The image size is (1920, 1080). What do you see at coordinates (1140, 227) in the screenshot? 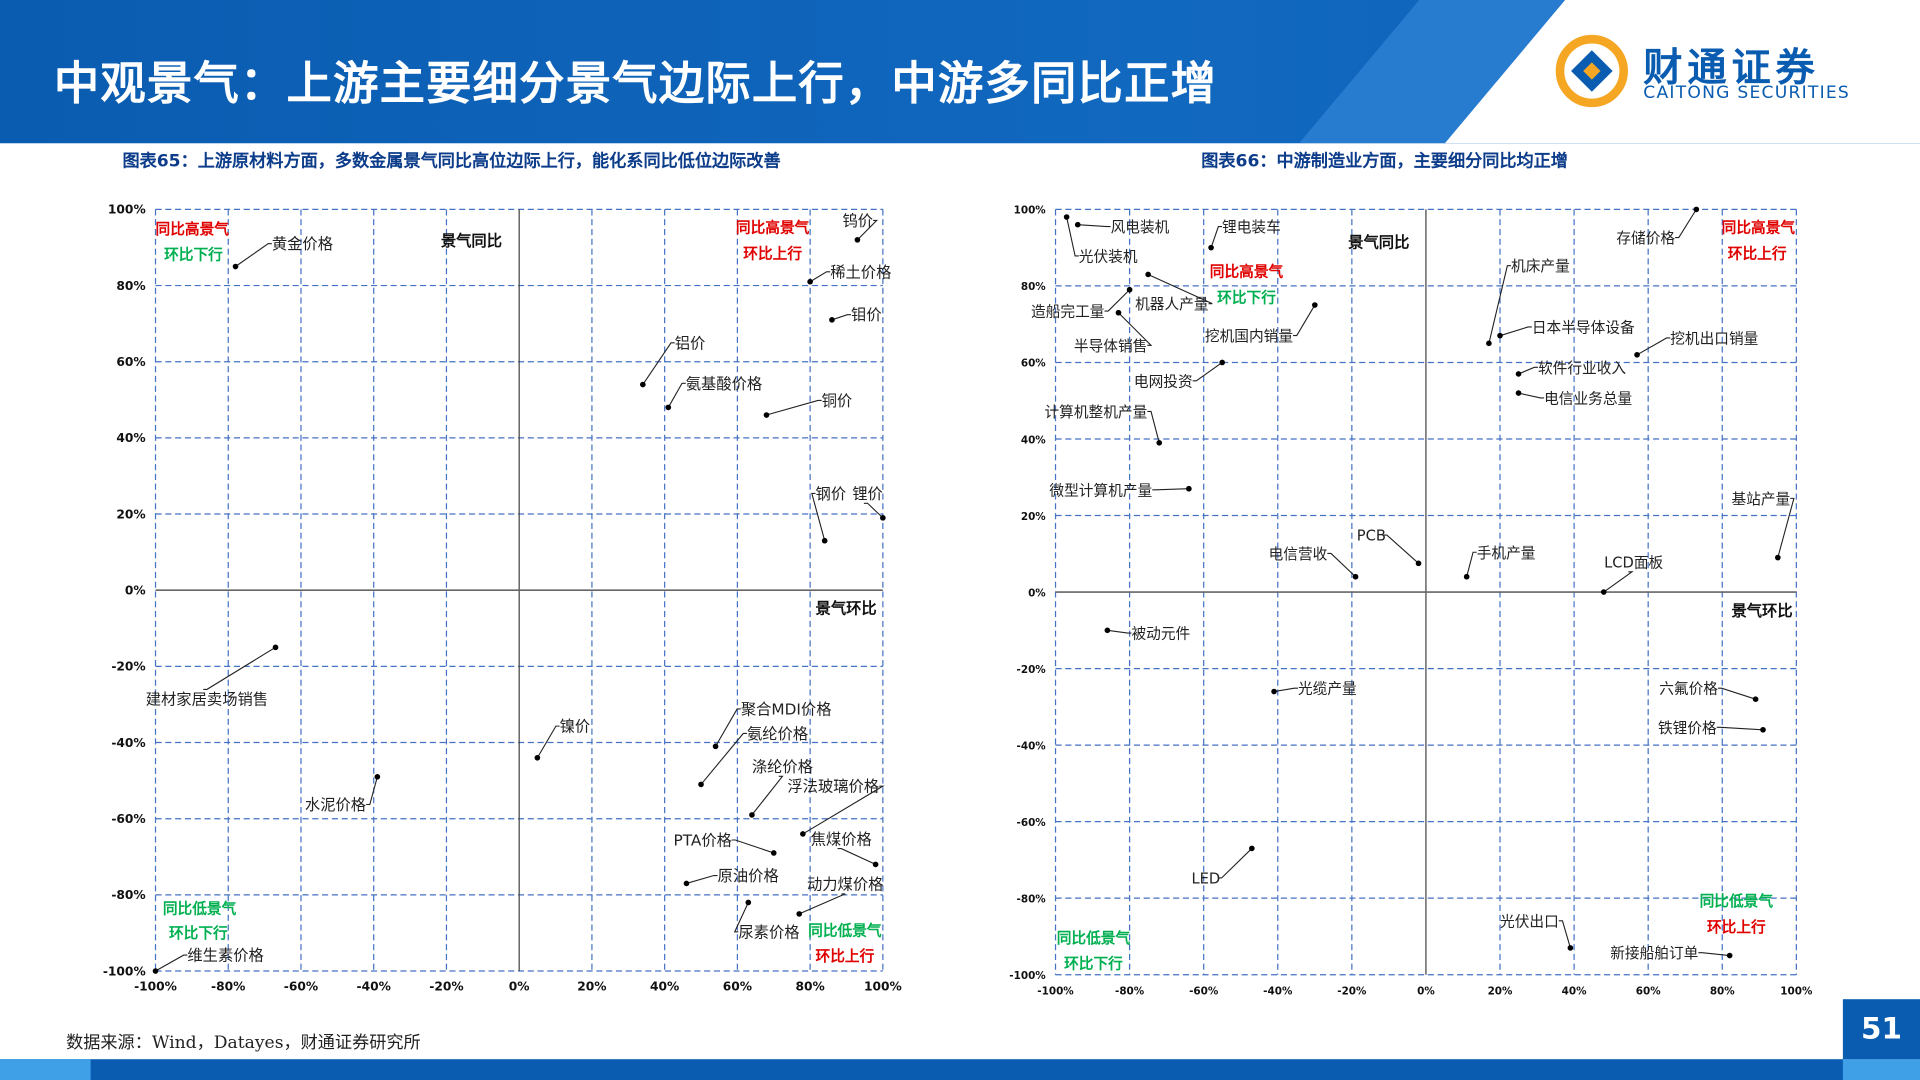
I see `point-label: 风电装机` at bounding box center [1140, 227].